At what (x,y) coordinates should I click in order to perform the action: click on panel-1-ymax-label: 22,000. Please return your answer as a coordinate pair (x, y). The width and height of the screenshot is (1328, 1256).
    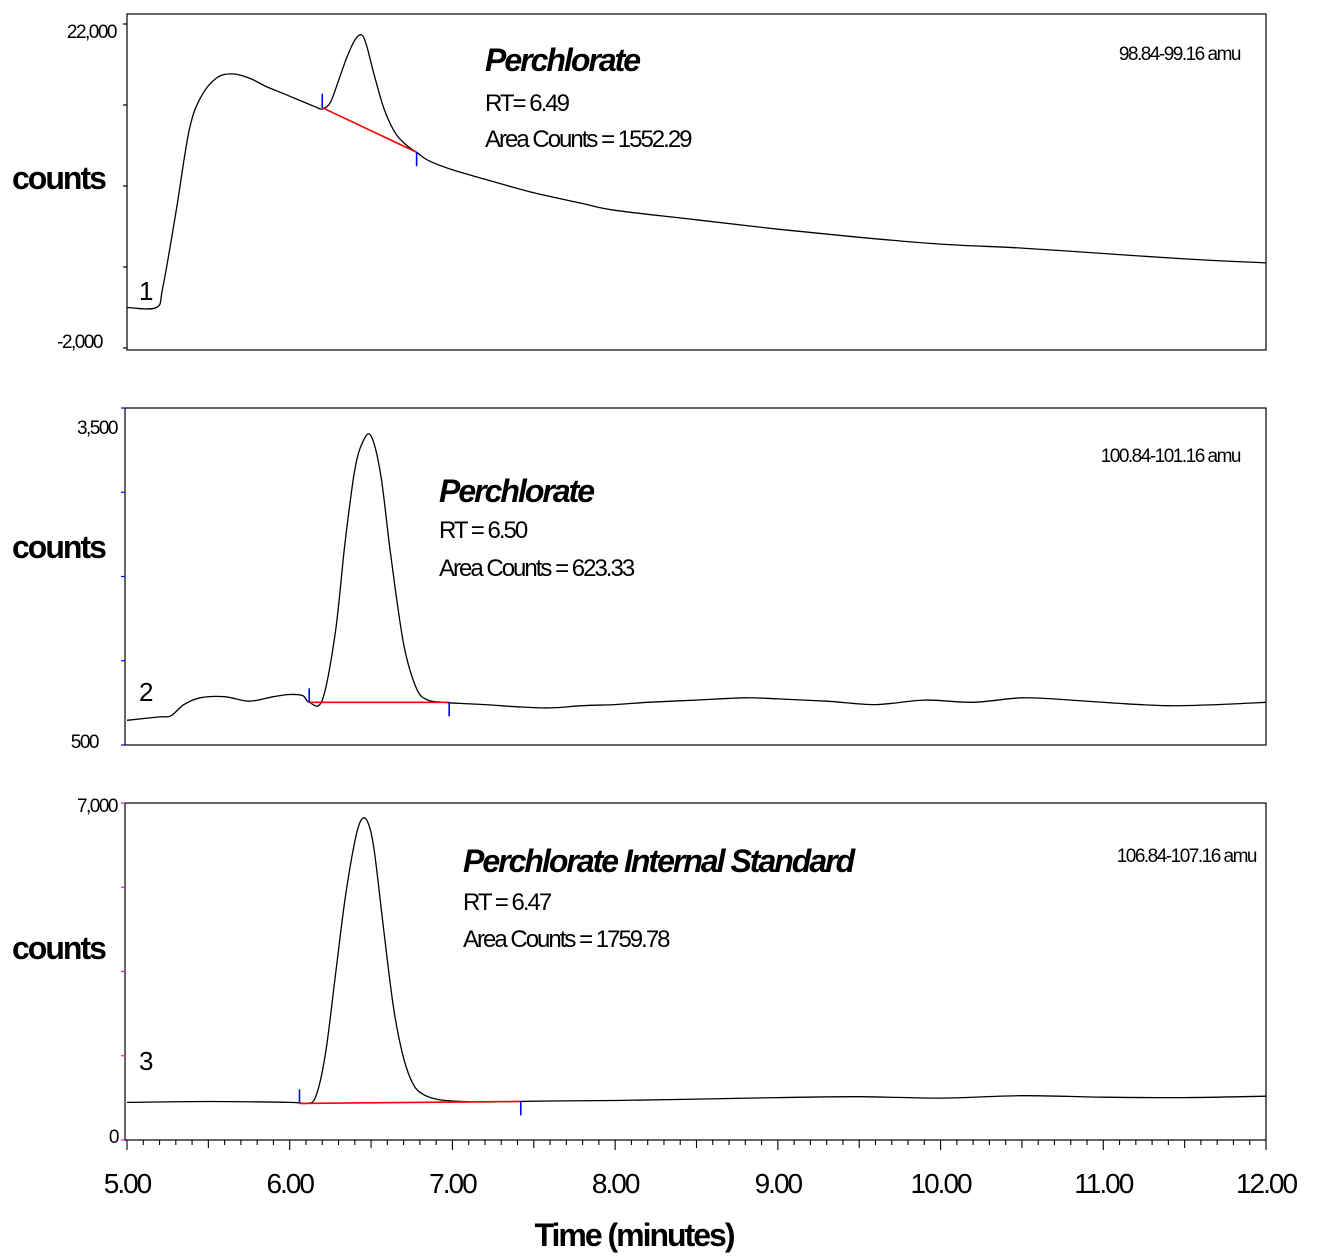
    Looking at the image, I should click on (92, 32).